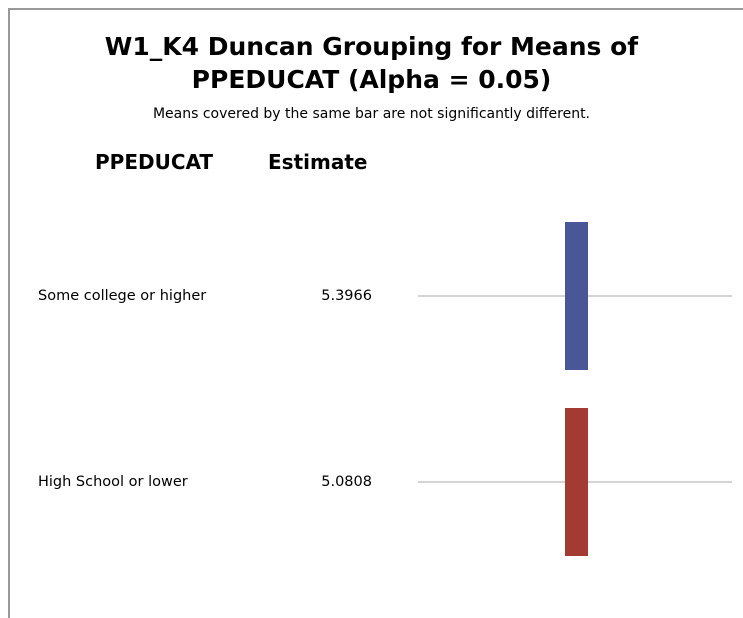  What do you see at coordinates (113, 482) in the screenshot?
I see `category-label: High School or lower` at bounding box center [113, 482].